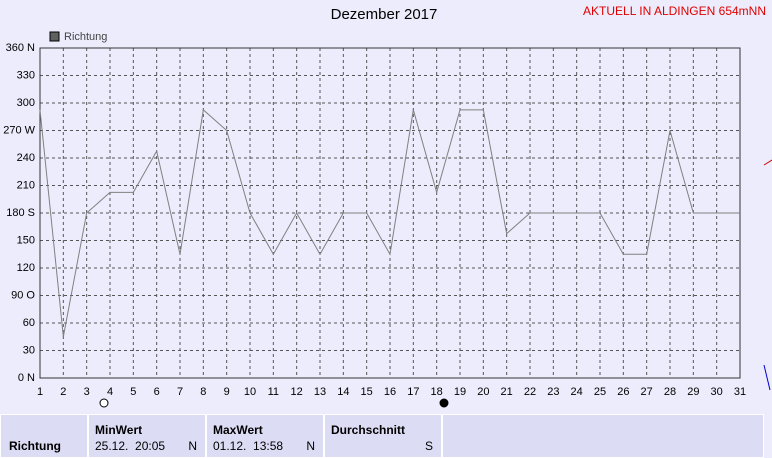 The width and height of the screenshot is (772, 458). What do you see at coordinates (530, 392) in the screenshot?
I see `x-tick-label: 22` at bounding box center [530, 392].